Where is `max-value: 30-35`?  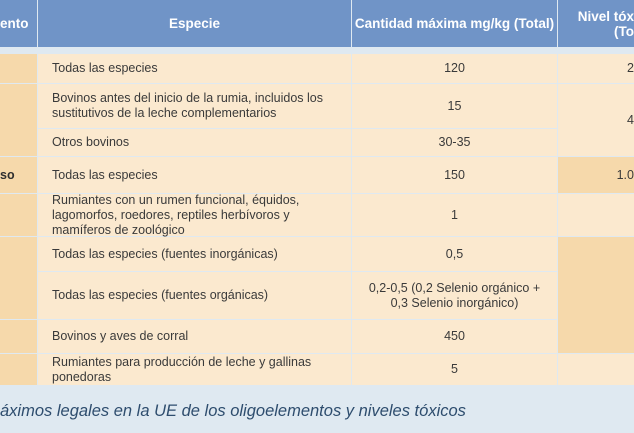
max-value: 30-35 is located at coordinates (454, 142).